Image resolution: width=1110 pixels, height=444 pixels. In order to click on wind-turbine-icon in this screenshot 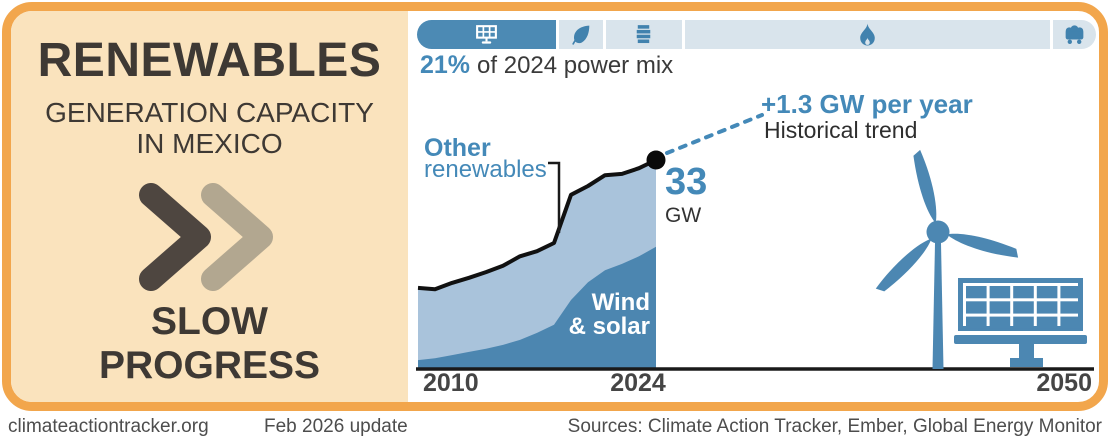, I will do `click(947, 259)`.